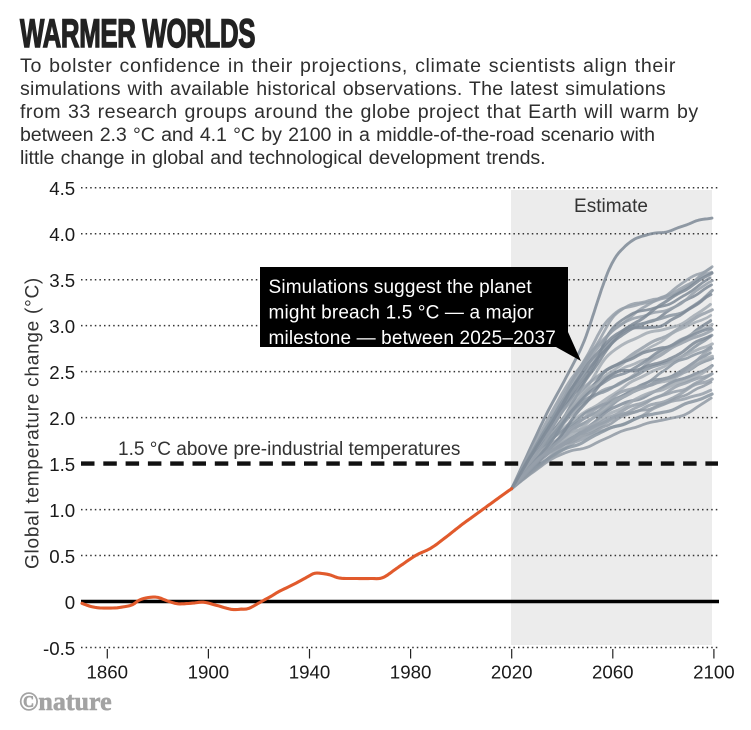 This screenshot has width=751, height=730. What do you see at coordinates (411, 672) in the screenshot?
I see `svg-text: 1980` at bounding box center [411, 672].